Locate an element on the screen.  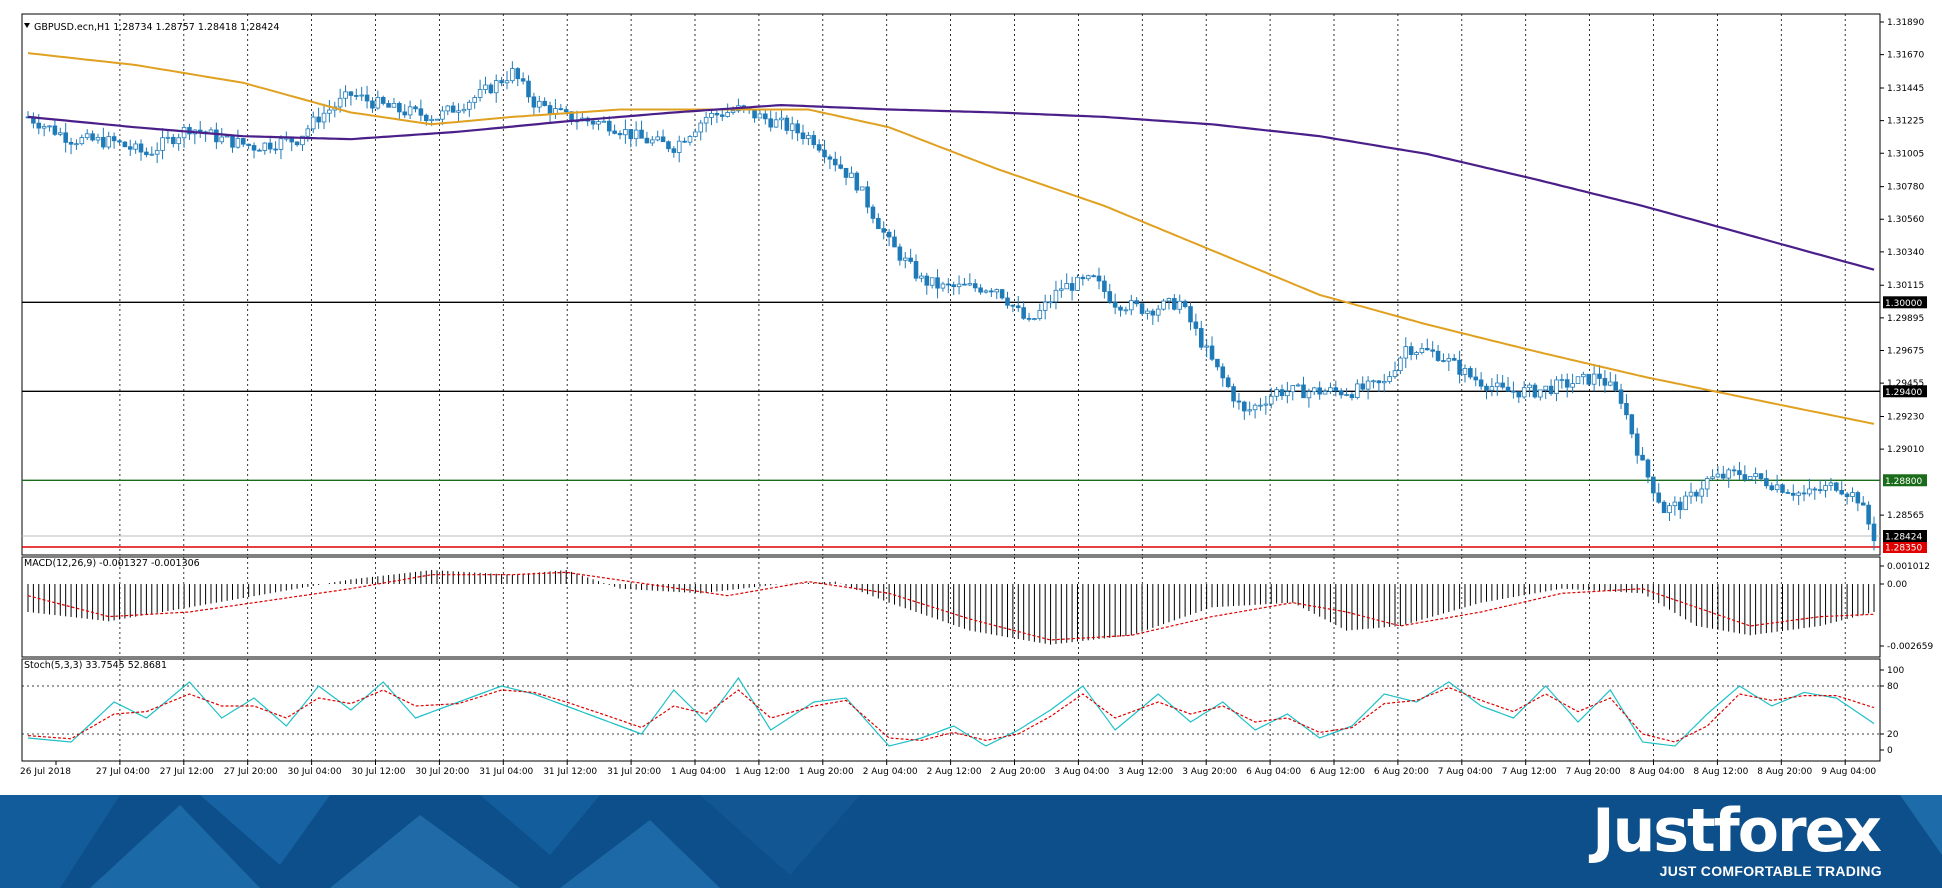
price-label: 1.30340 is located at coordinates (1905, 253).